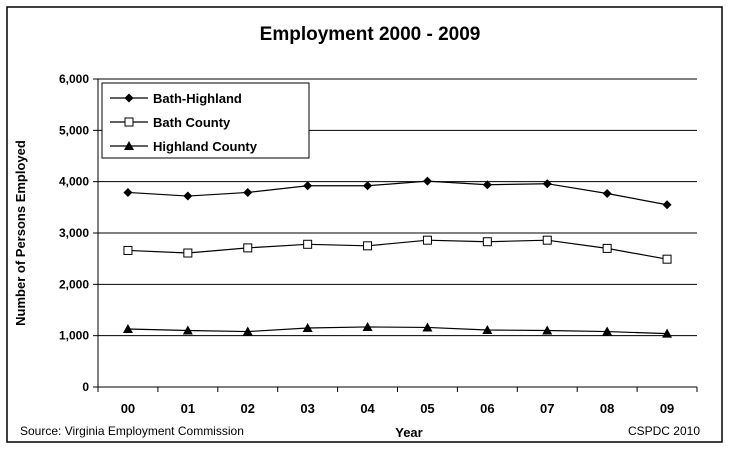 The image size is (729, 449). I want to click on chart-title: Employment 2000 - 2009, so click(370, 34).